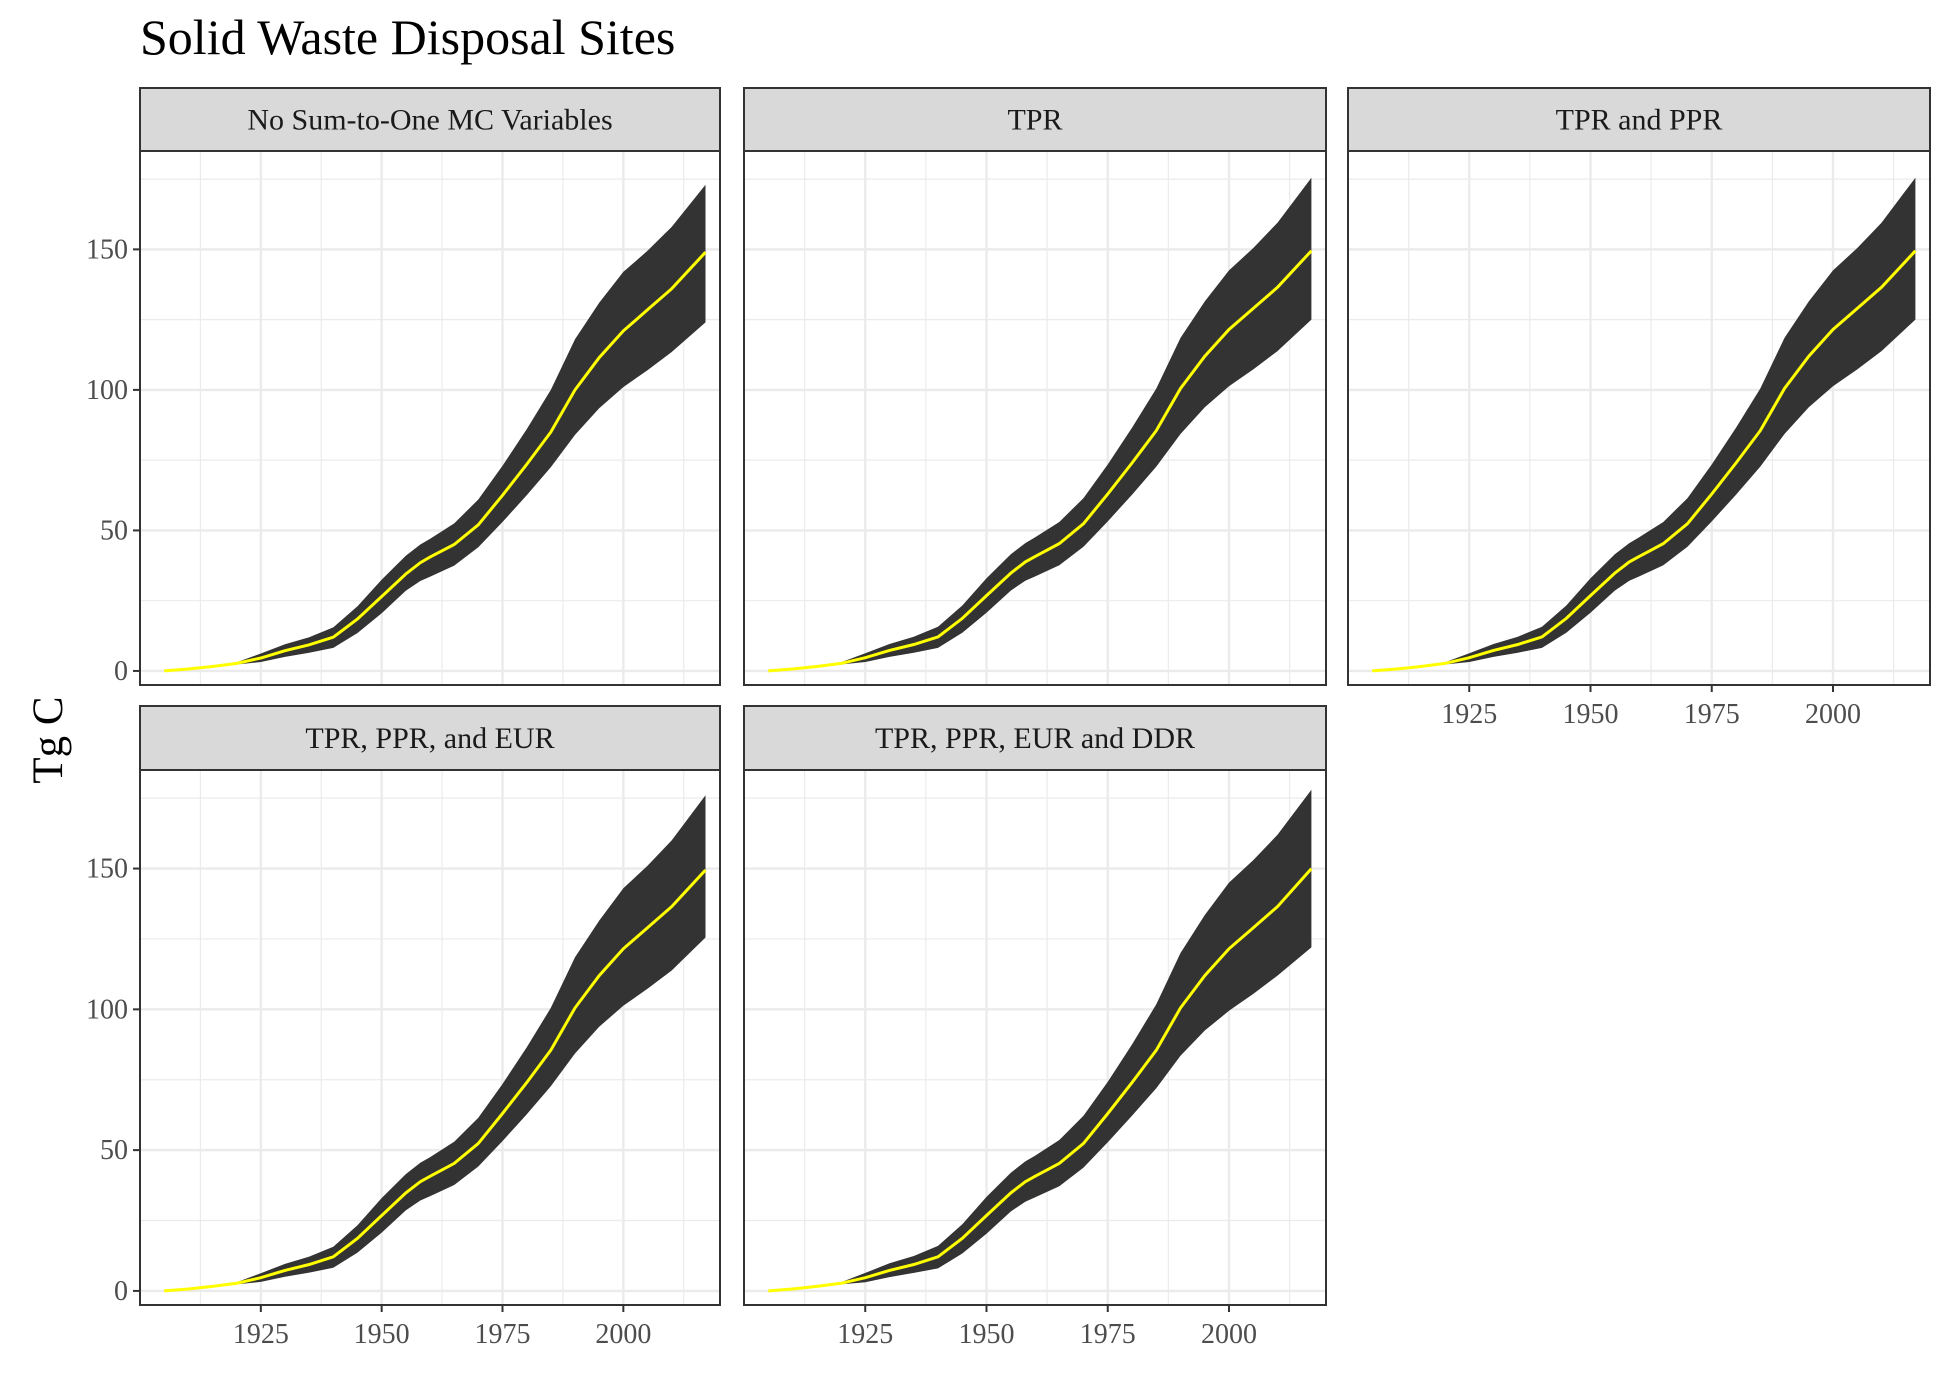  I want to click on facet-label: TPR, so click(1034, 120).